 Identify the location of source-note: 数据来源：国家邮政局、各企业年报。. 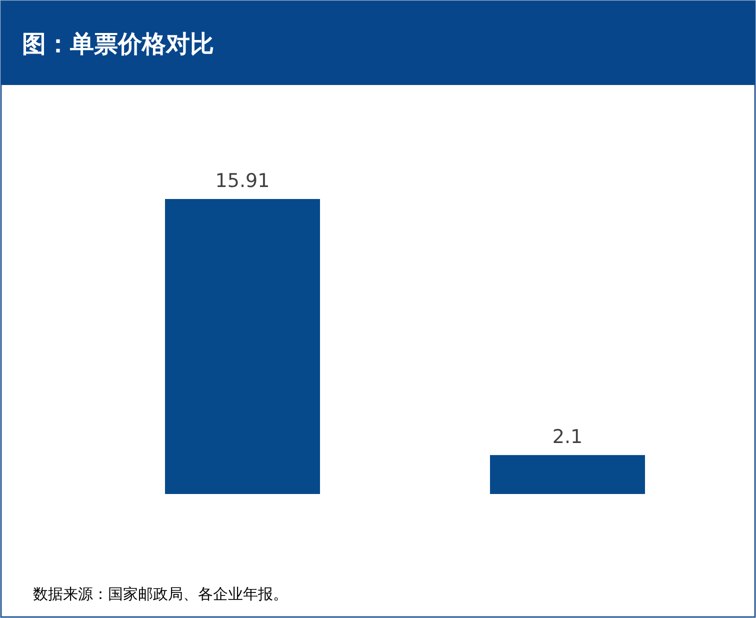
(160, 594).